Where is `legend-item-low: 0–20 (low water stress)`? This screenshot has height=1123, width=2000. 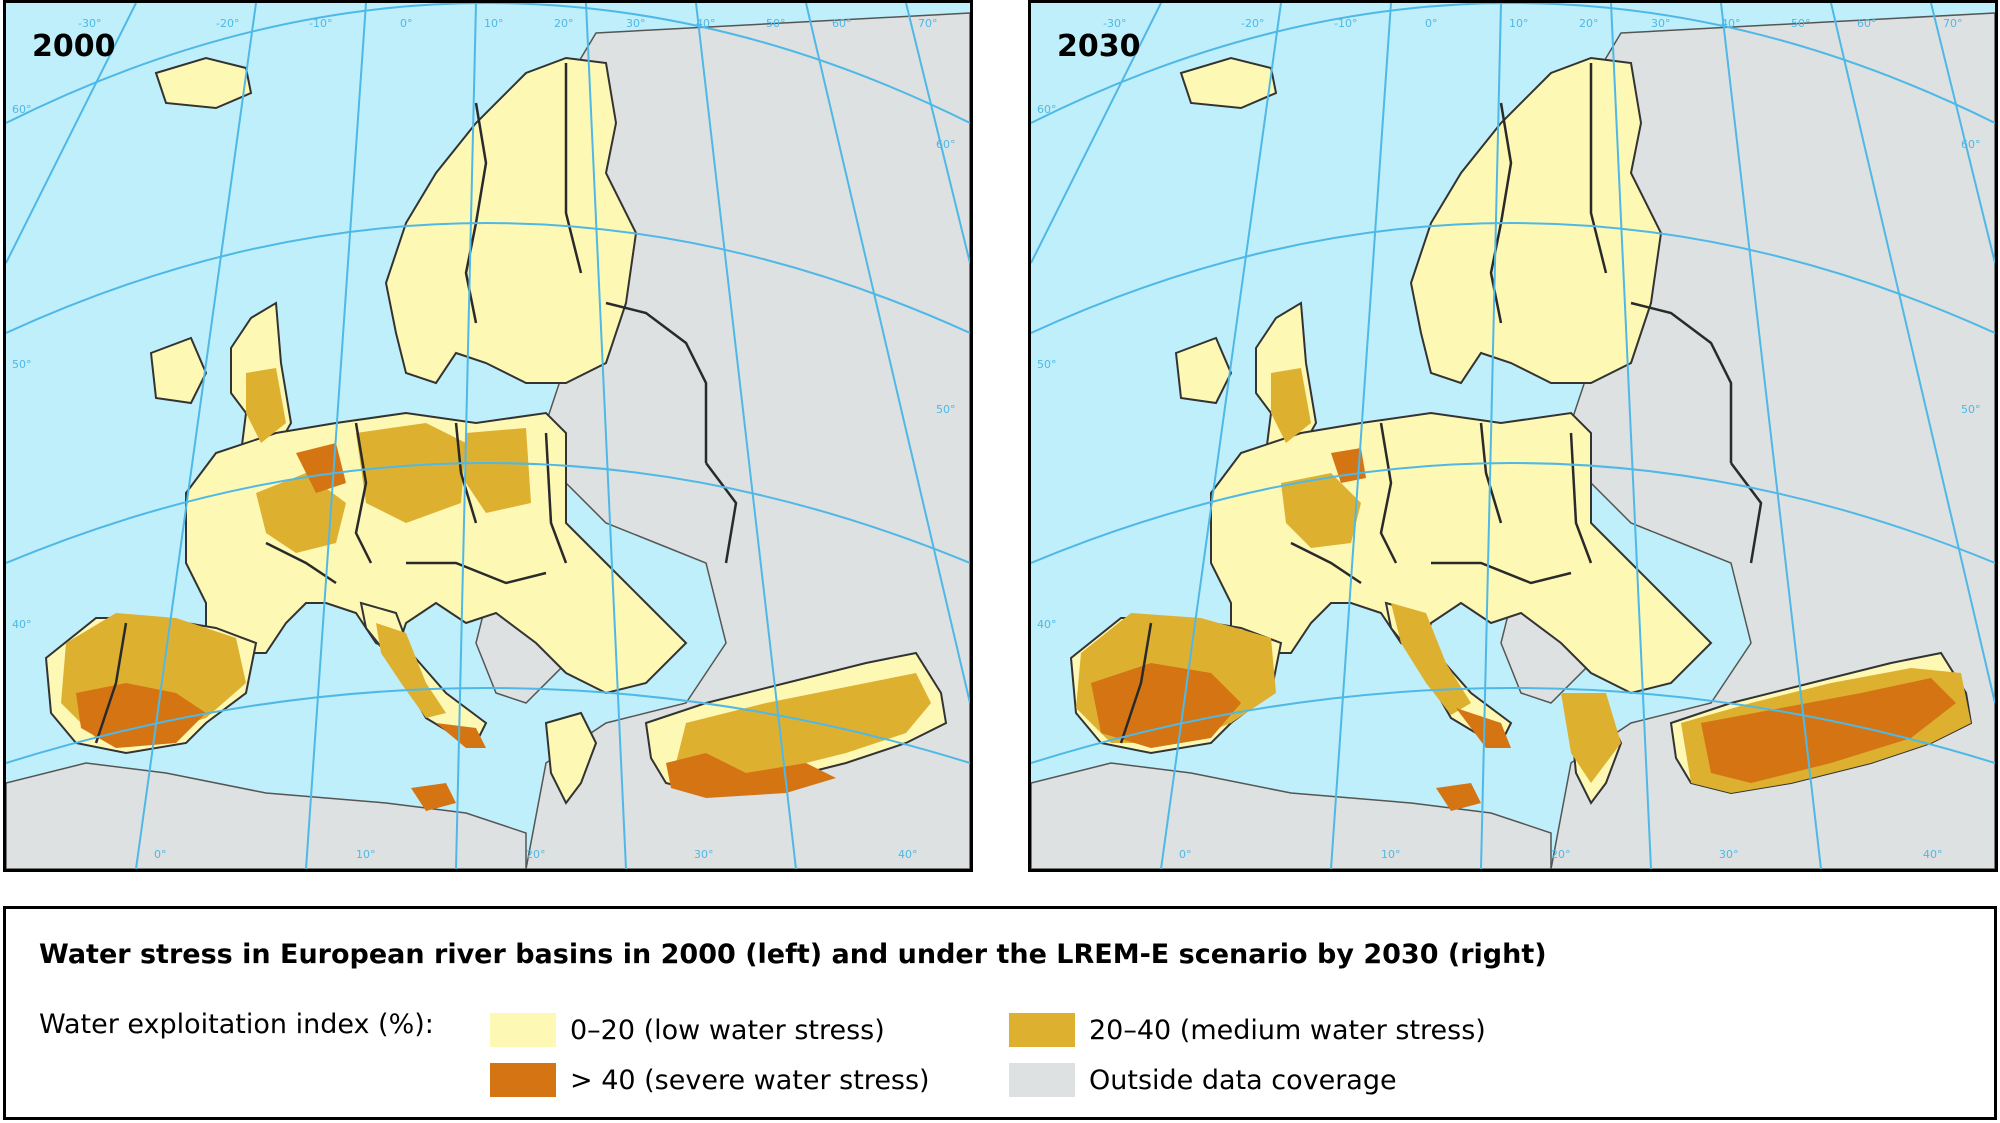
legend-item-low: 0–20 (low water stress) is located at coordinates (687, 1030).